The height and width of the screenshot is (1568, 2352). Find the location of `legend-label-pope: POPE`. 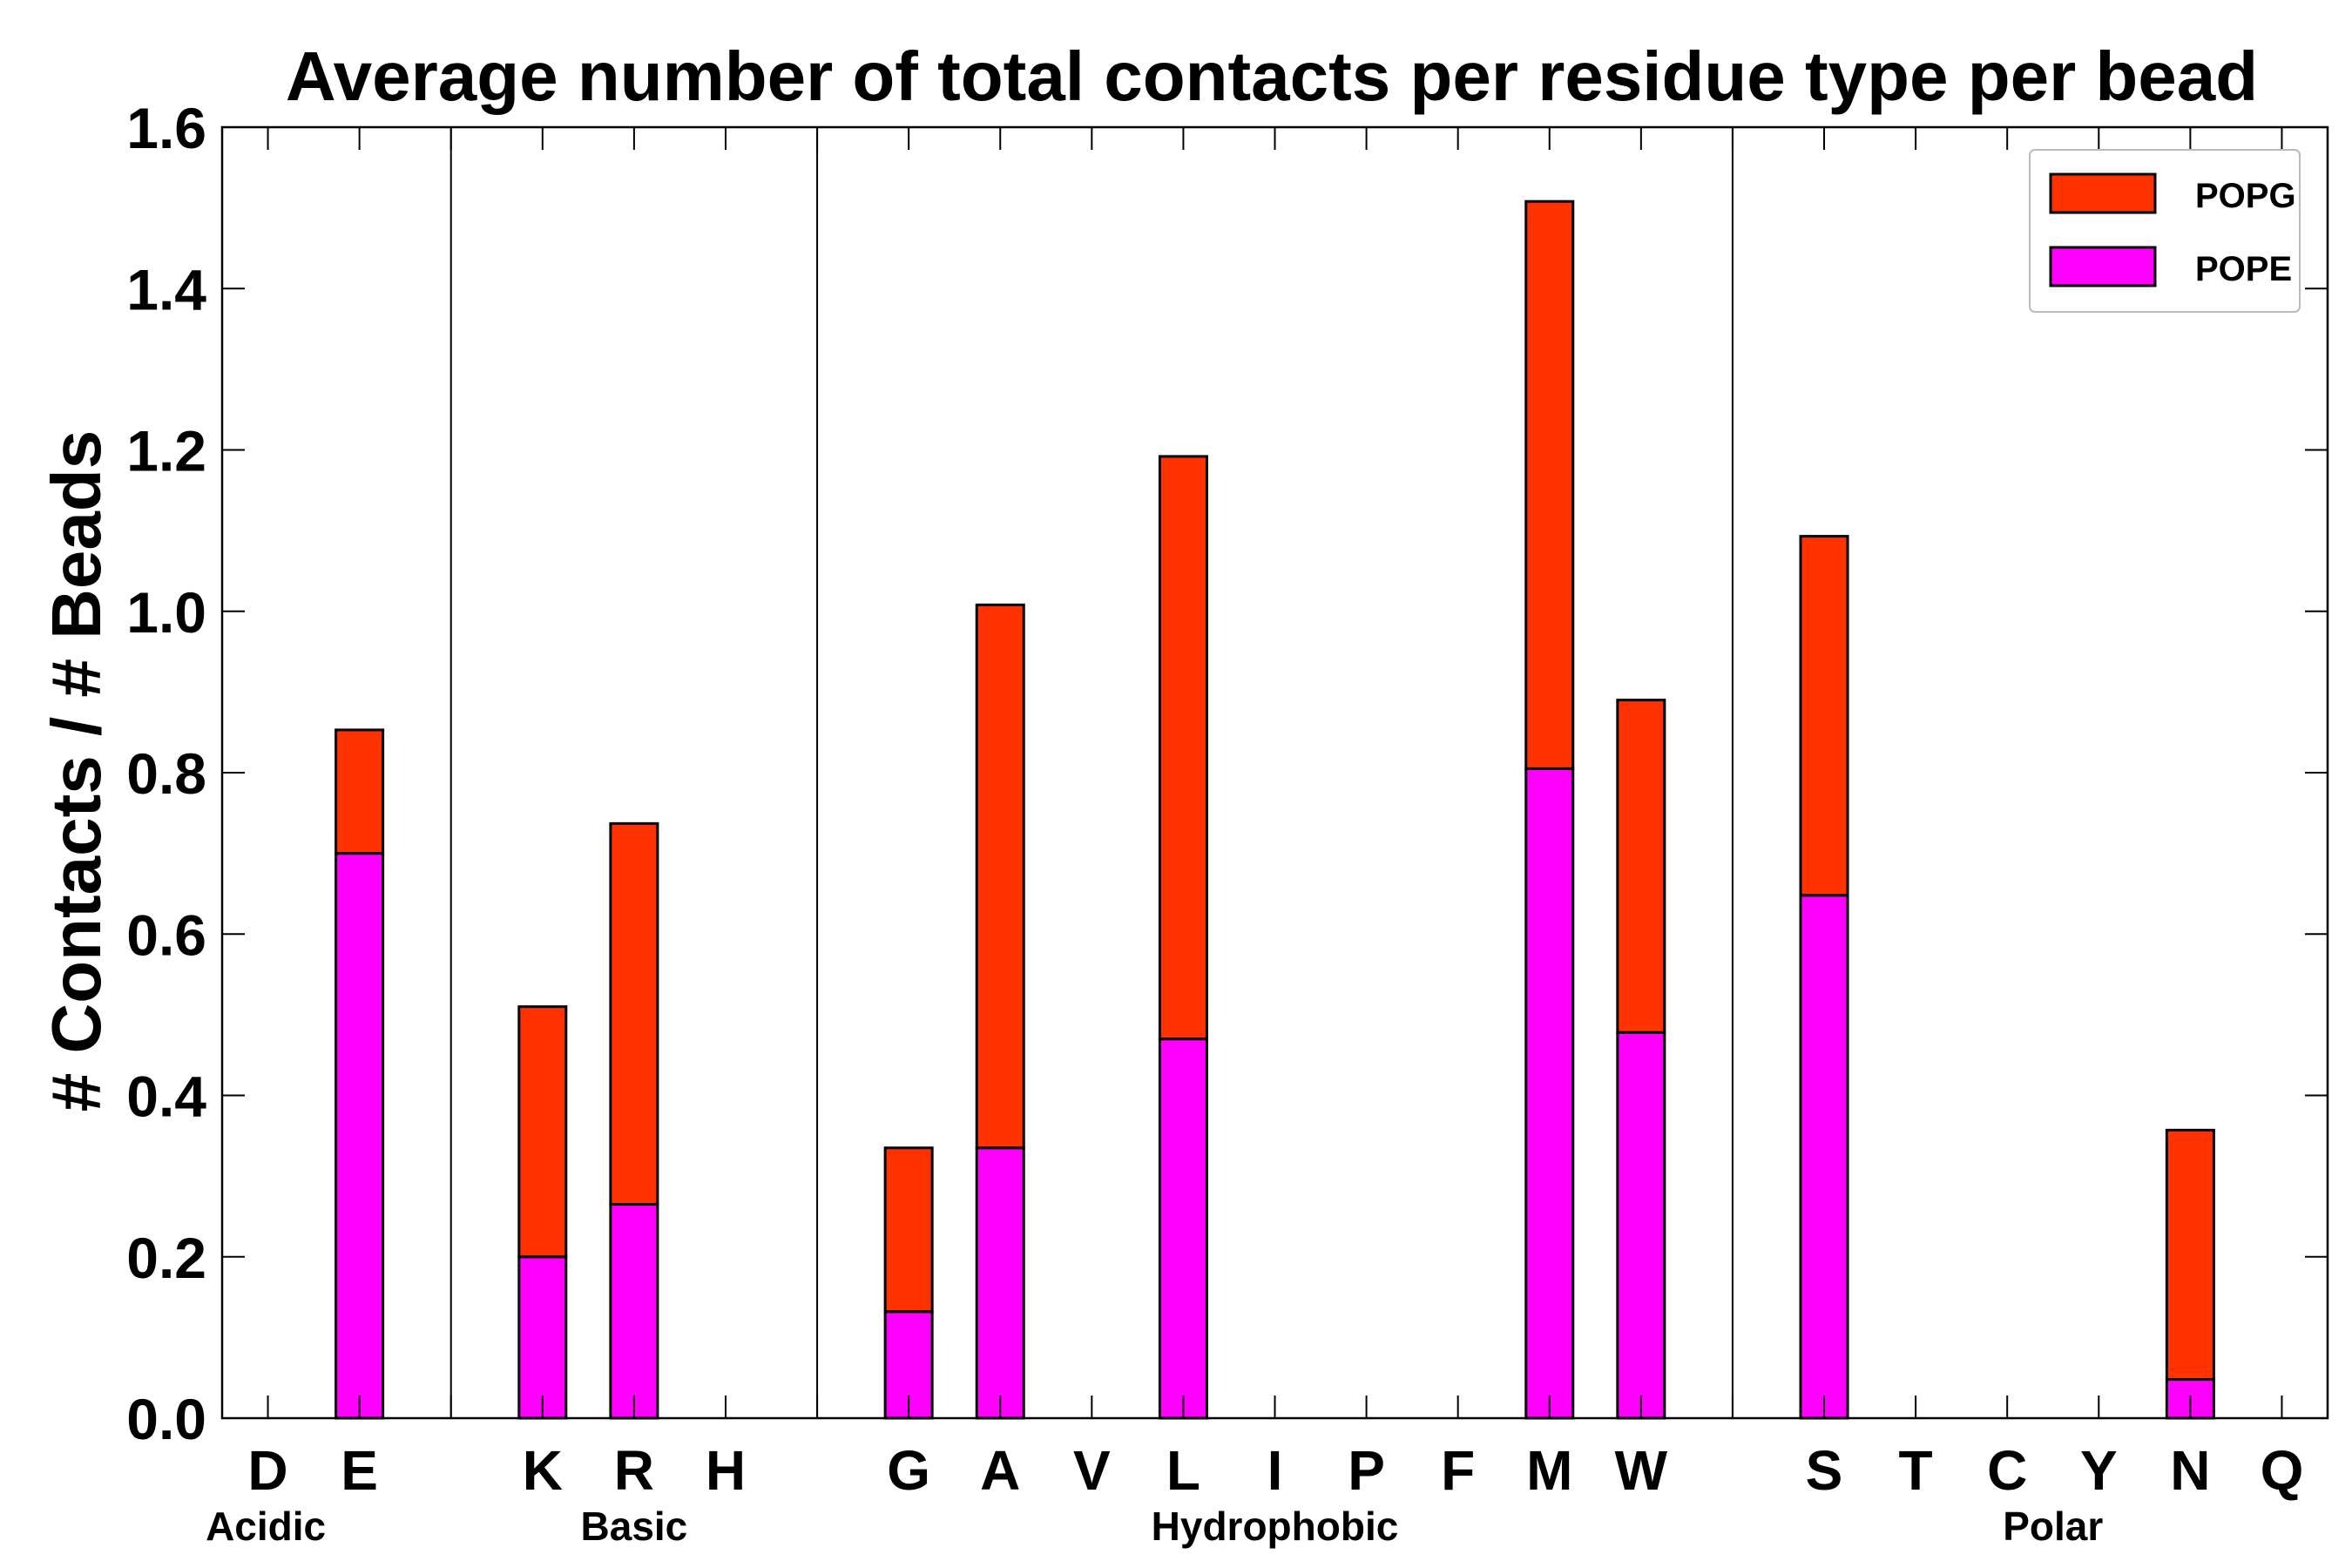

legend-label-pope: POPE is located at coordinates (2243, 269).